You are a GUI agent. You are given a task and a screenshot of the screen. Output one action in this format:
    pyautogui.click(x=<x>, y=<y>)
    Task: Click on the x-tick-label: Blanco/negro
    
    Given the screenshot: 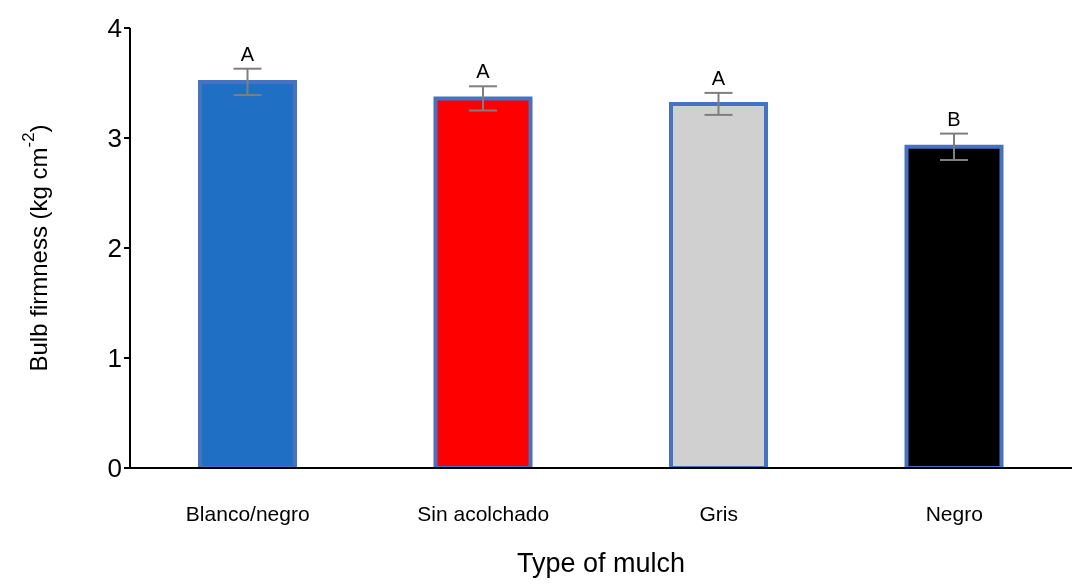 What is the action you would take?
    pyautogui.click(x=247, y=513)
    